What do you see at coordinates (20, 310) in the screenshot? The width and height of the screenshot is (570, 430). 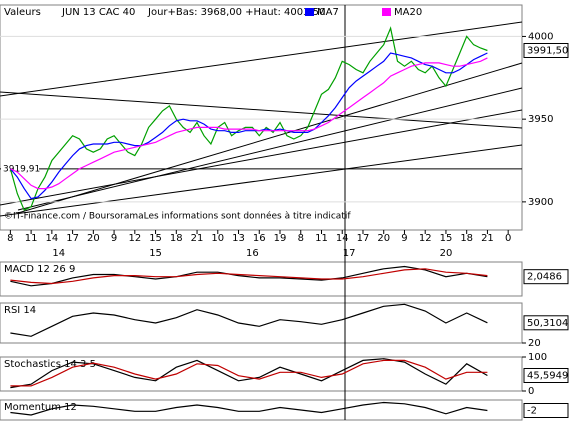 I see `panel-title: RSI 14` at bounding box center [20, 310].